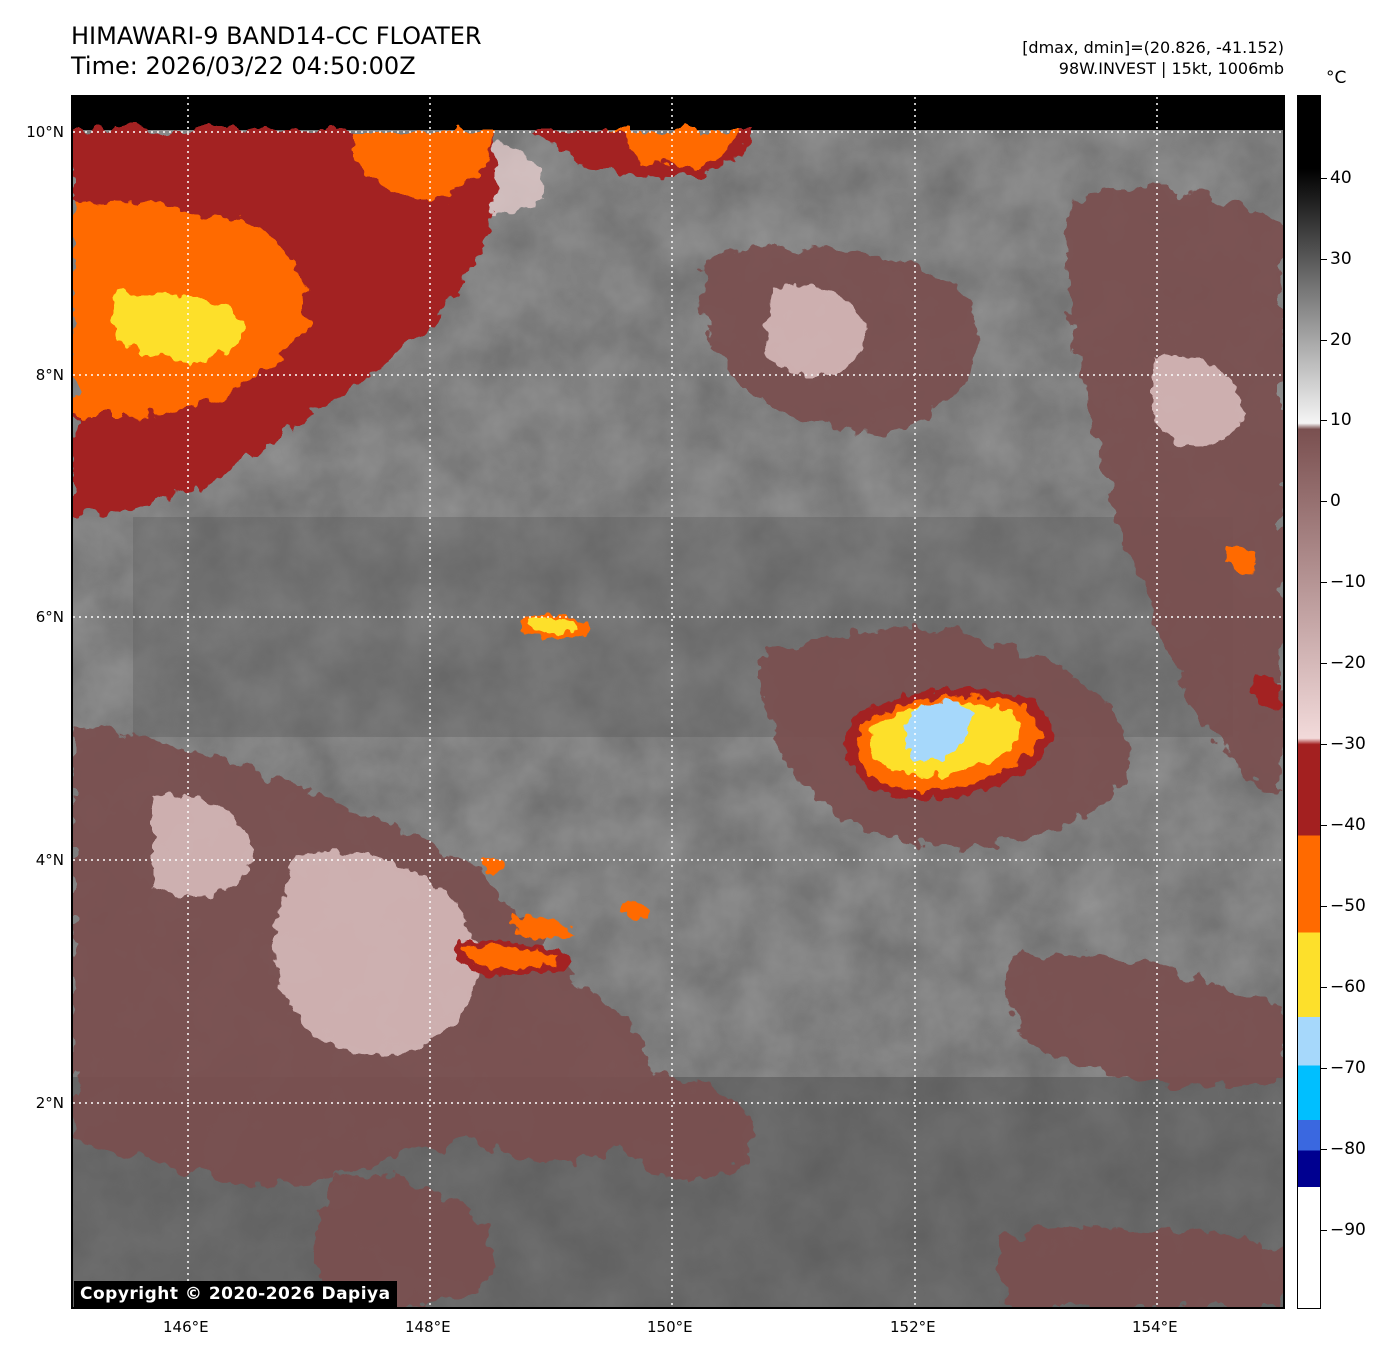 The width and height of the screenshot is (1390, 1359). What do you see at coordinates (1348, 906) in the screenshot?
I see `colorbar-label: −50` at bounding box center [1348, 906].